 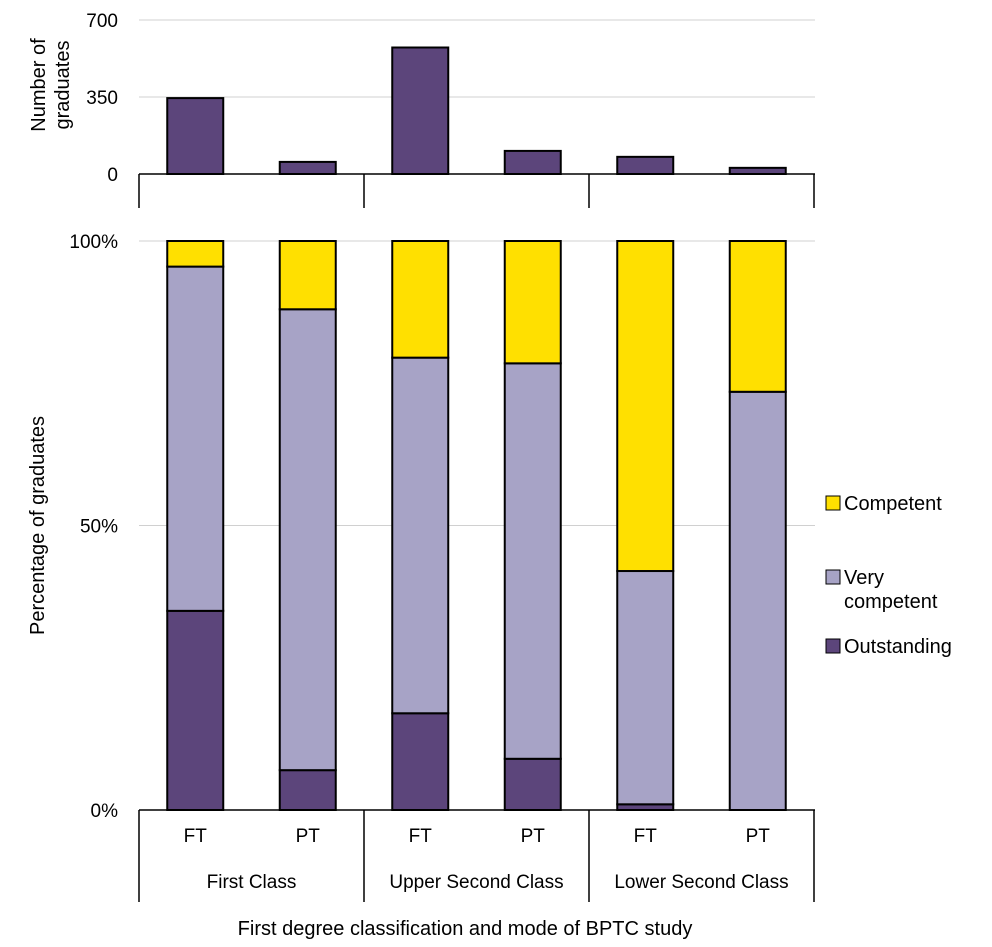 I want to click on bottom-y-tick-label: 0%, so click(x=105, y=811).